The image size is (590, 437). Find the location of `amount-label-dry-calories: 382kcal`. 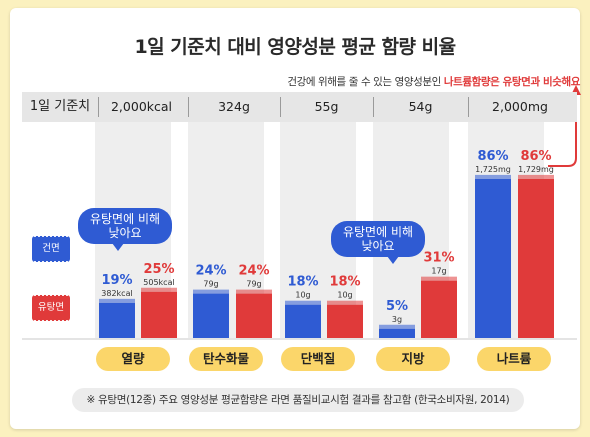

amount-label-dry-calories: 382kcal is located at coordinates (116, 293).